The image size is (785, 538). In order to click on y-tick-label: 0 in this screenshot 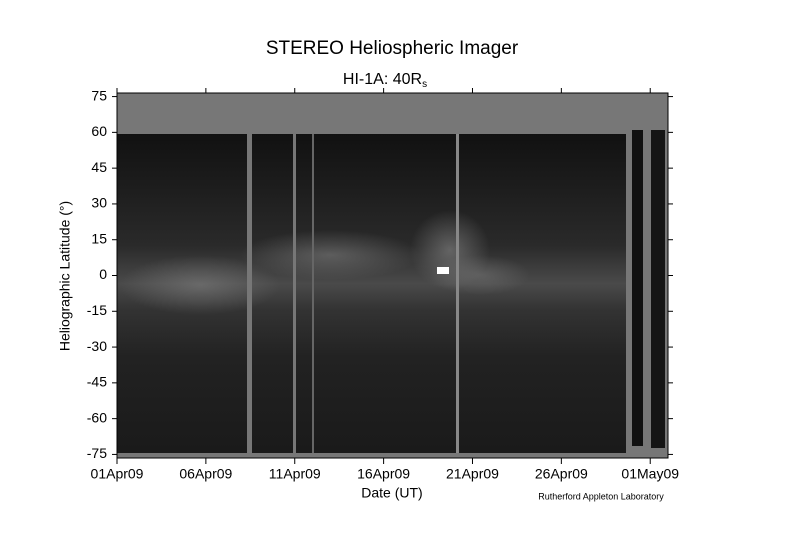, I will do `click(103, 274)`.